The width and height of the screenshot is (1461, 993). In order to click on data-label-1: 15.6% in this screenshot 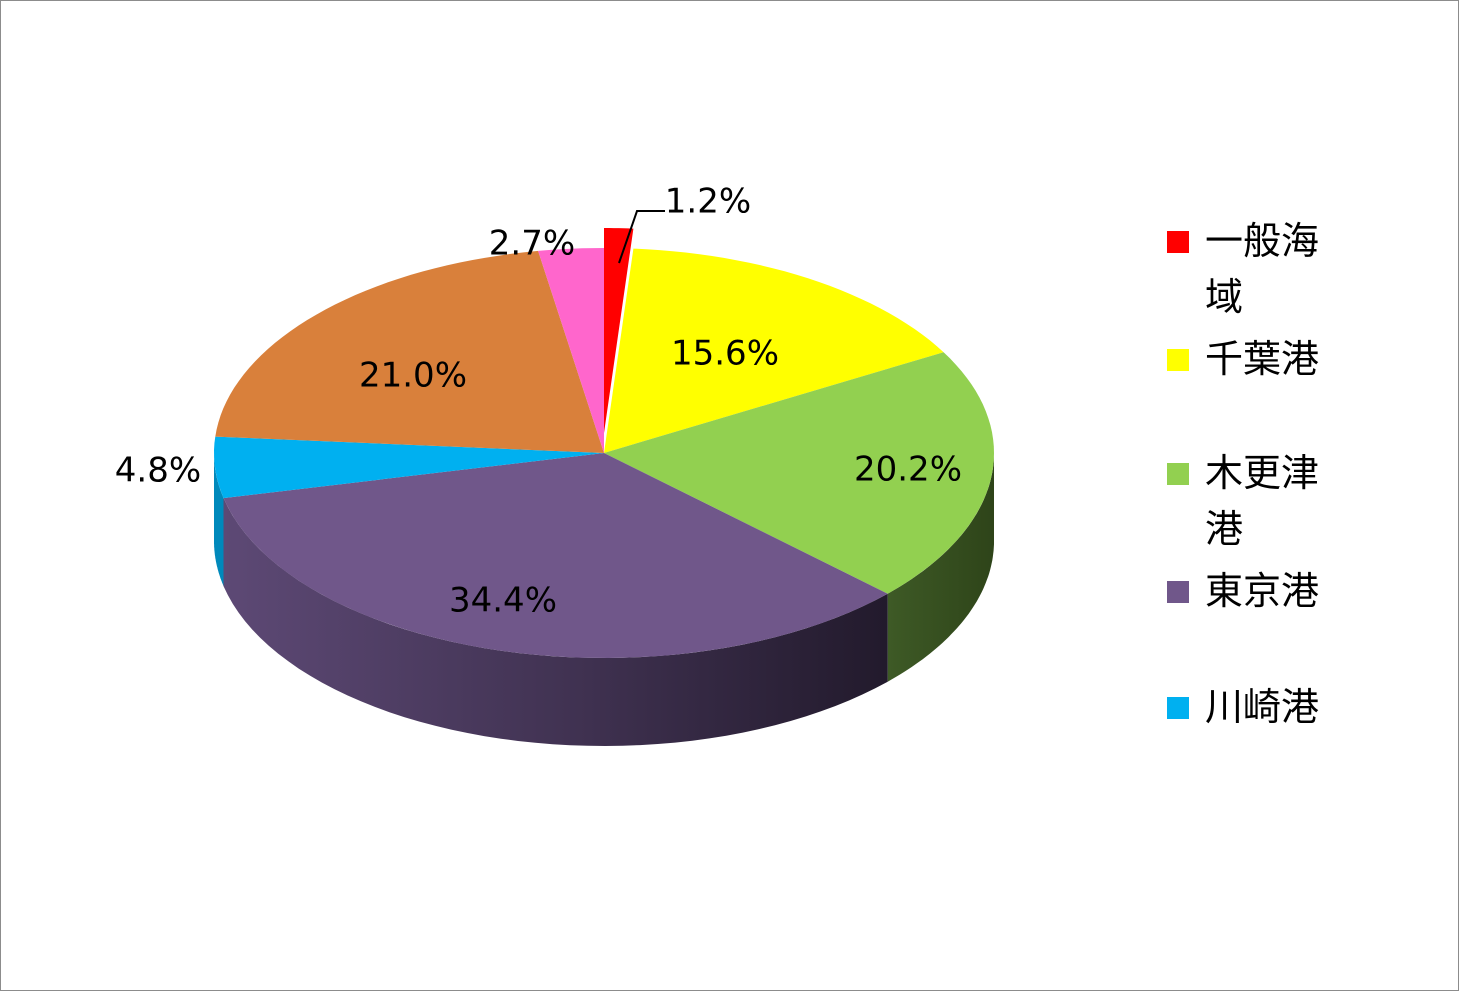, I will do `click(725, 354)`.